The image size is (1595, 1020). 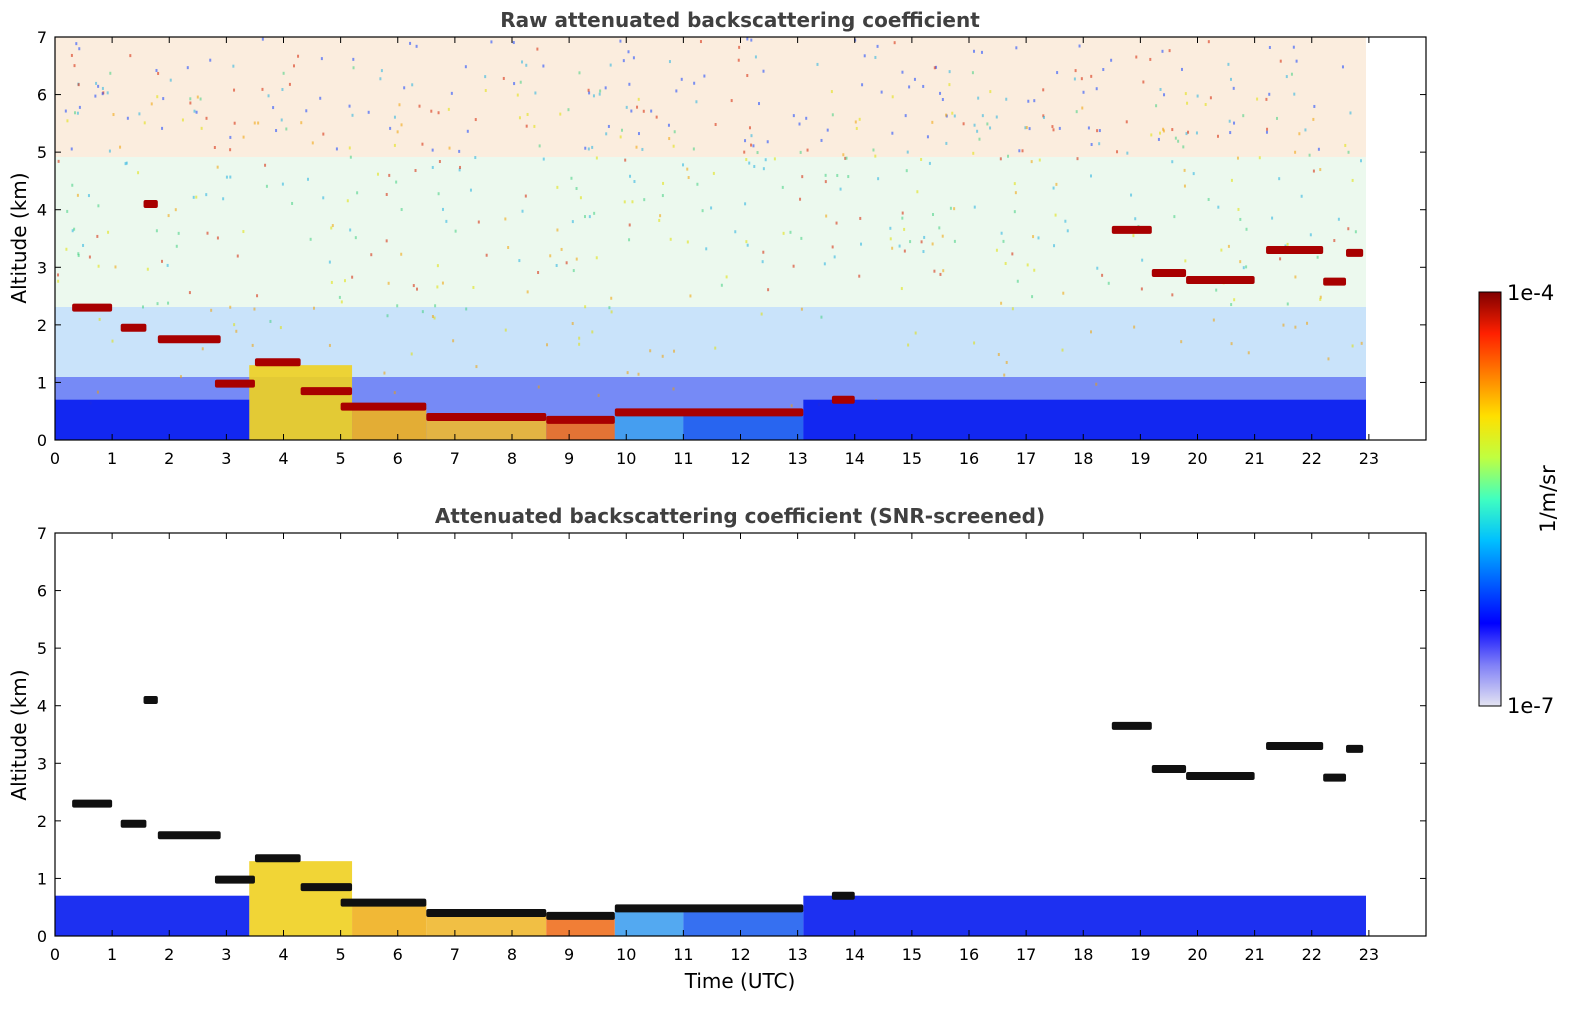 What do you see at coordinates (455, 458) in the screenshot?
I see `x-tick-label: 7` at bounding box center [455, 458].